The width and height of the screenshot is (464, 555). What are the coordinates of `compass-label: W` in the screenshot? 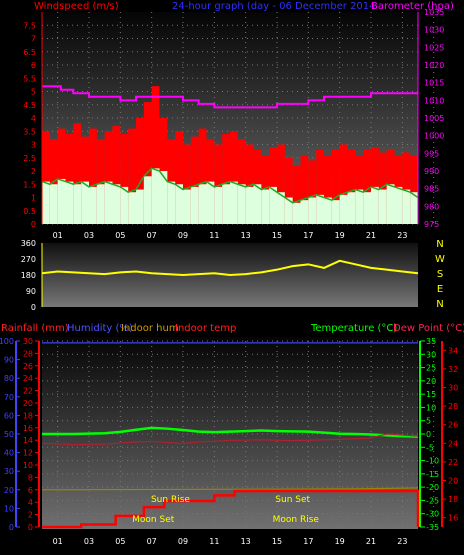 It's located at (440, 259).